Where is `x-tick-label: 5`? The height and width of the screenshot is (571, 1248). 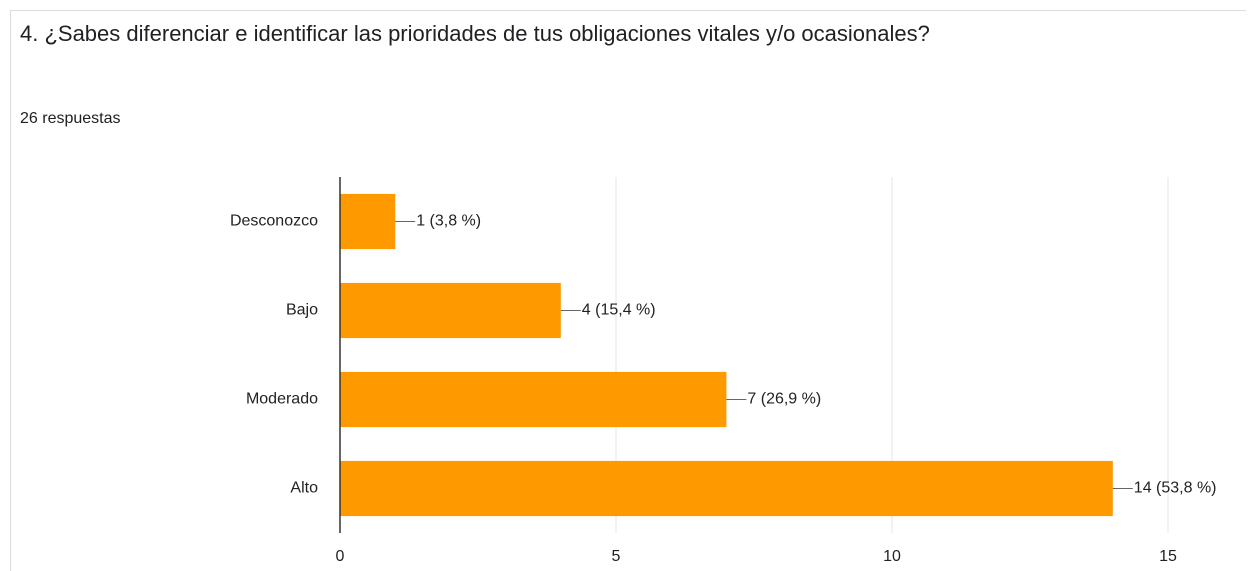
x-tick-label: 5 is located at coordinates (616, 556).